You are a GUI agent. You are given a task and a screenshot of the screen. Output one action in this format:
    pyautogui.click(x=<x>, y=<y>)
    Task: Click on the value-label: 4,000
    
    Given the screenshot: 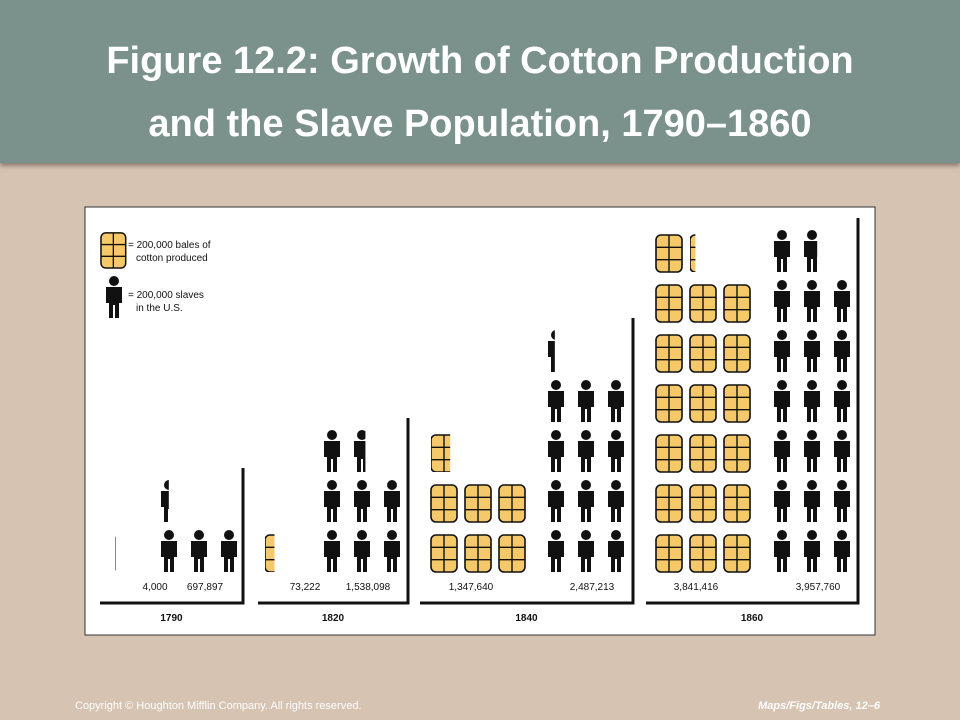 What is the action you would take?
    pyautogui.click(x=154, y=587)
    